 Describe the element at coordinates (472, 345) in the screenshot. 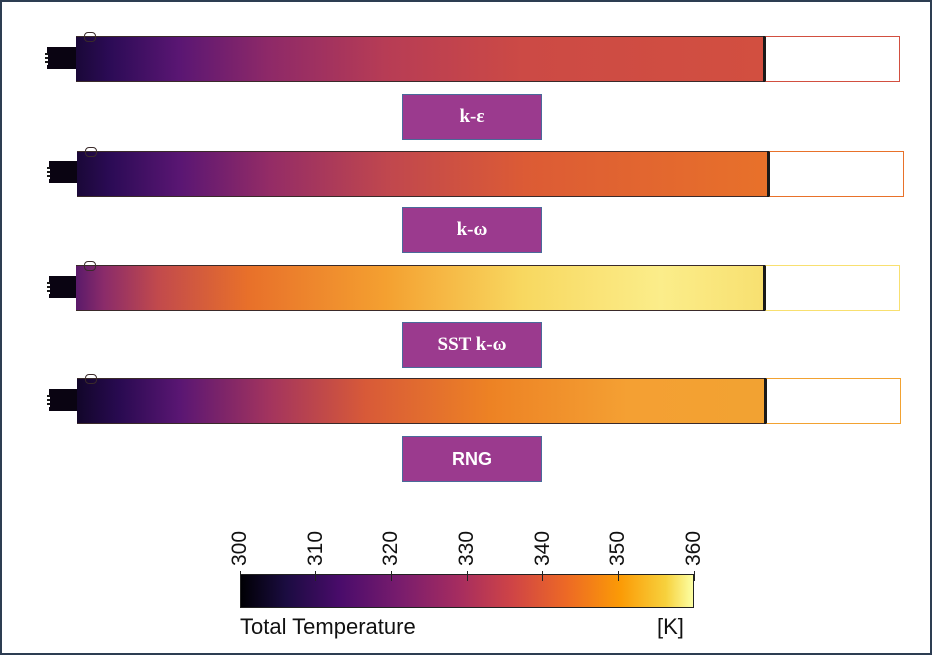

I see `model-label: SST k-ω` at that location.